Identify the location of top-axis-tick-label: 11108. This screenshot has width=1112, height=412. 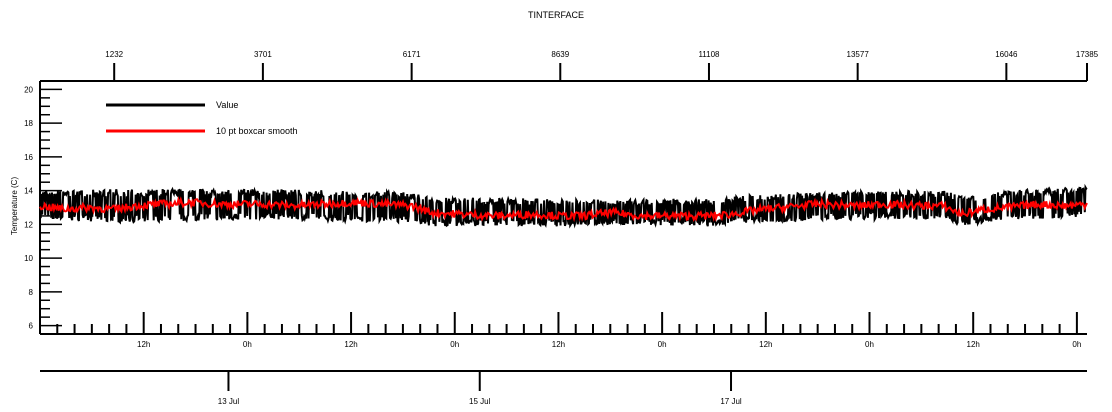
(709, 54).